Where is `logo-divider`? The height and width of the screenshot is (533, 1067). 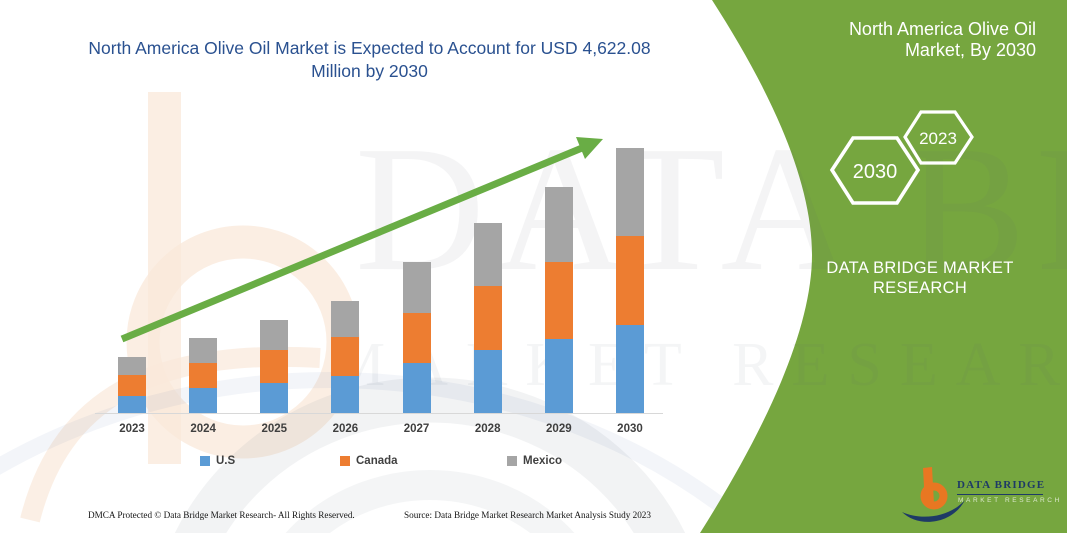
logo-divider is located at coordinates (1000, 494).